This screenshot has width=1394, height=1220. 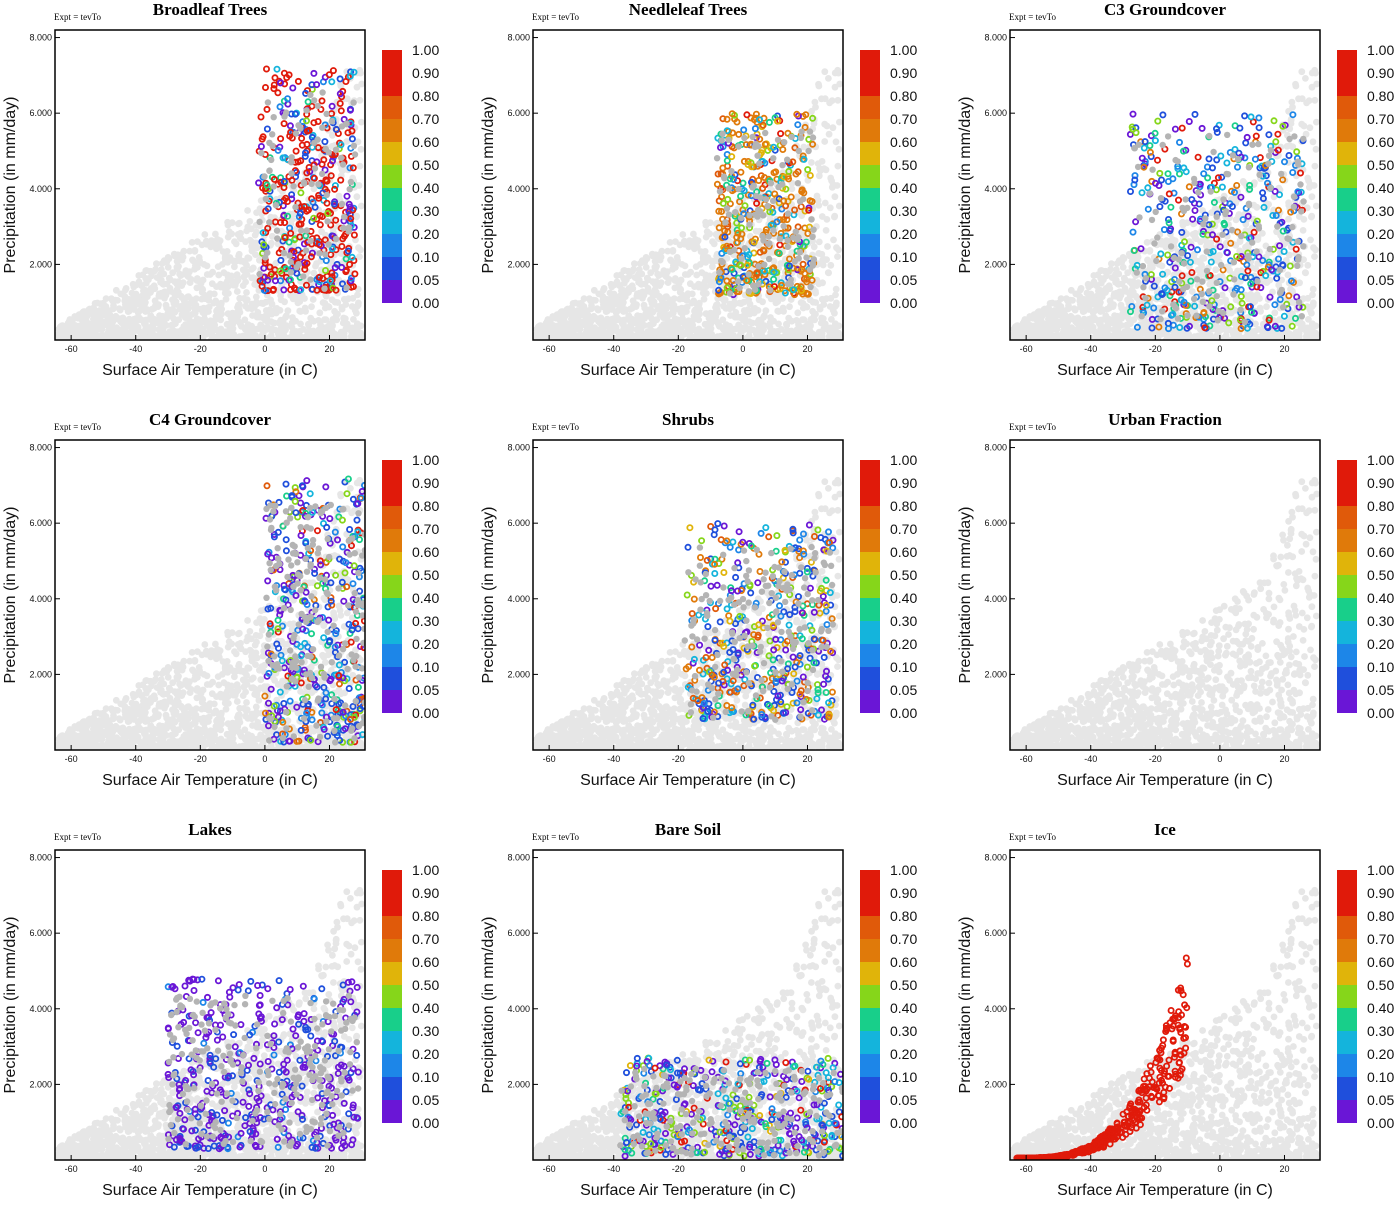 What do you see at coordinates (71, 349) in the screenshot?
I see `x-tick-label: -60` at bounding box center [71, 349].